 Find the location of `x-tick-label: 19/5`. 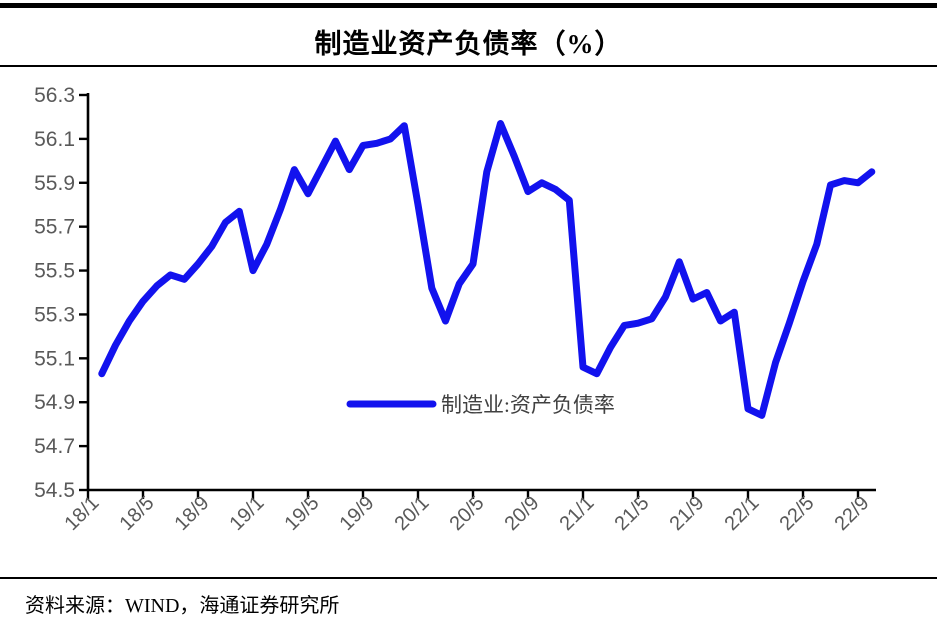

x-tick-label: 19/5 is located at coordinates (301, 513).